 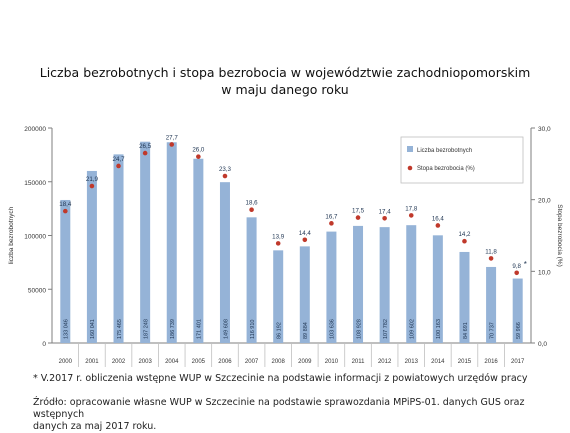 I want to click on rate-label: 23,3, so click(x=225, y=169).